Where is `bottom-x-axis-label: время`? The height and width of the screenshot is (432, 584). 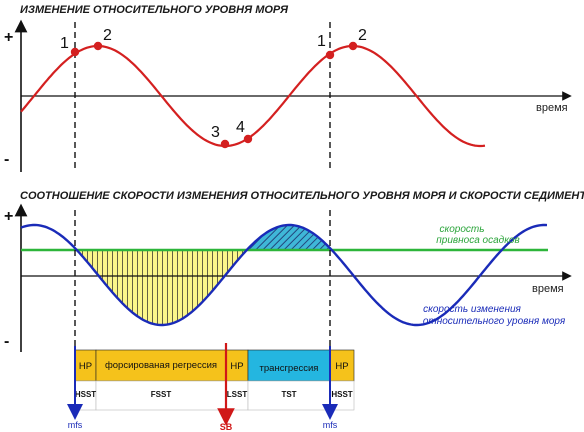 bottom-x-axis-label: время is located at coordinates (548, 289).